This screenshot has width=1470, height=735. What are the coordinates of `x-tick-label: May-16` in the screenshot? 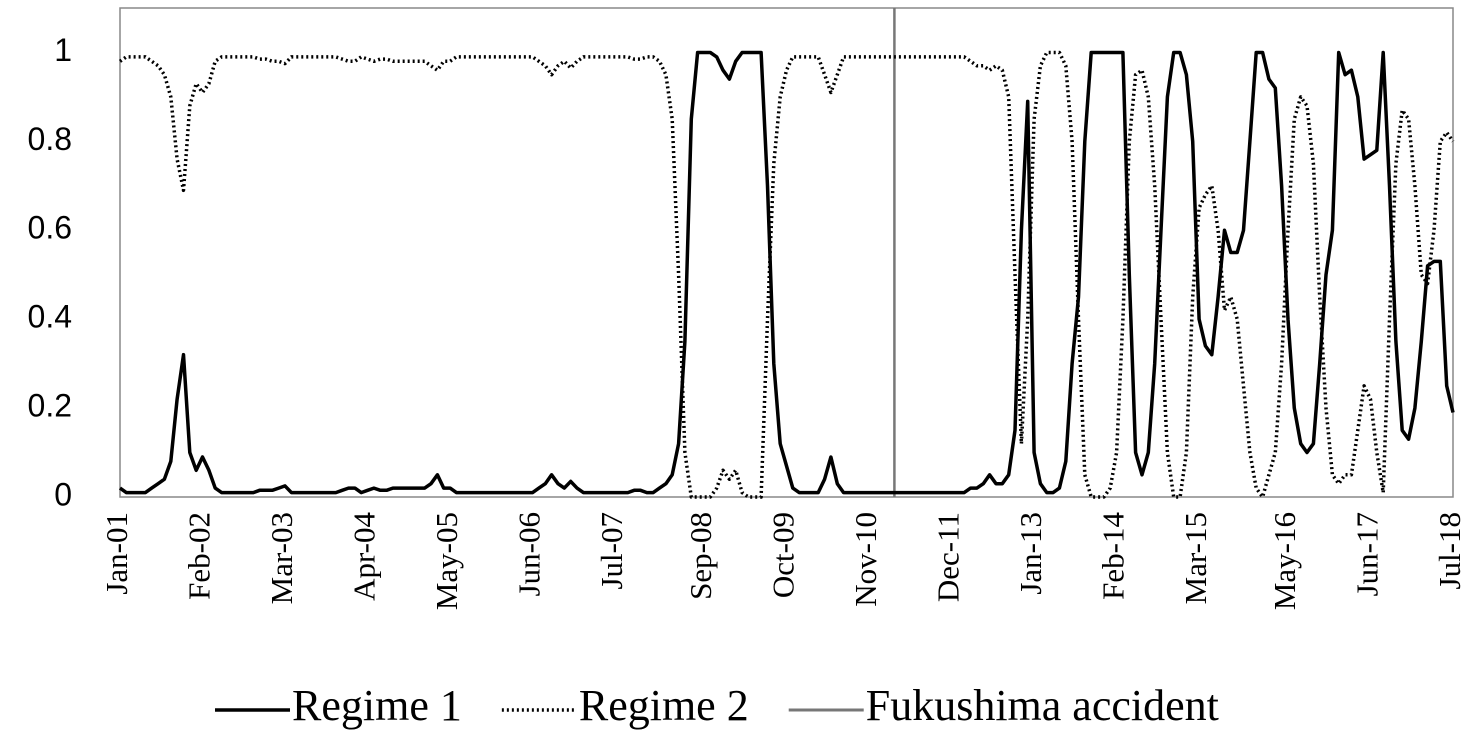 It's located at (1284, 561).